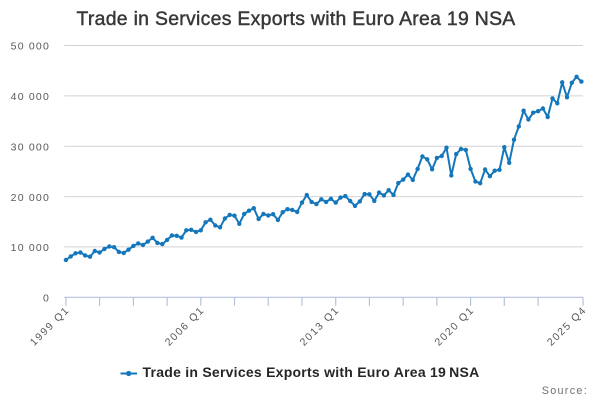 The width and height of the screenshot is (600, 405). What do you see at coordinates (30, 147) in the screenshot?
I see `svg-text: 30 000` at bounding box center [30, 147].